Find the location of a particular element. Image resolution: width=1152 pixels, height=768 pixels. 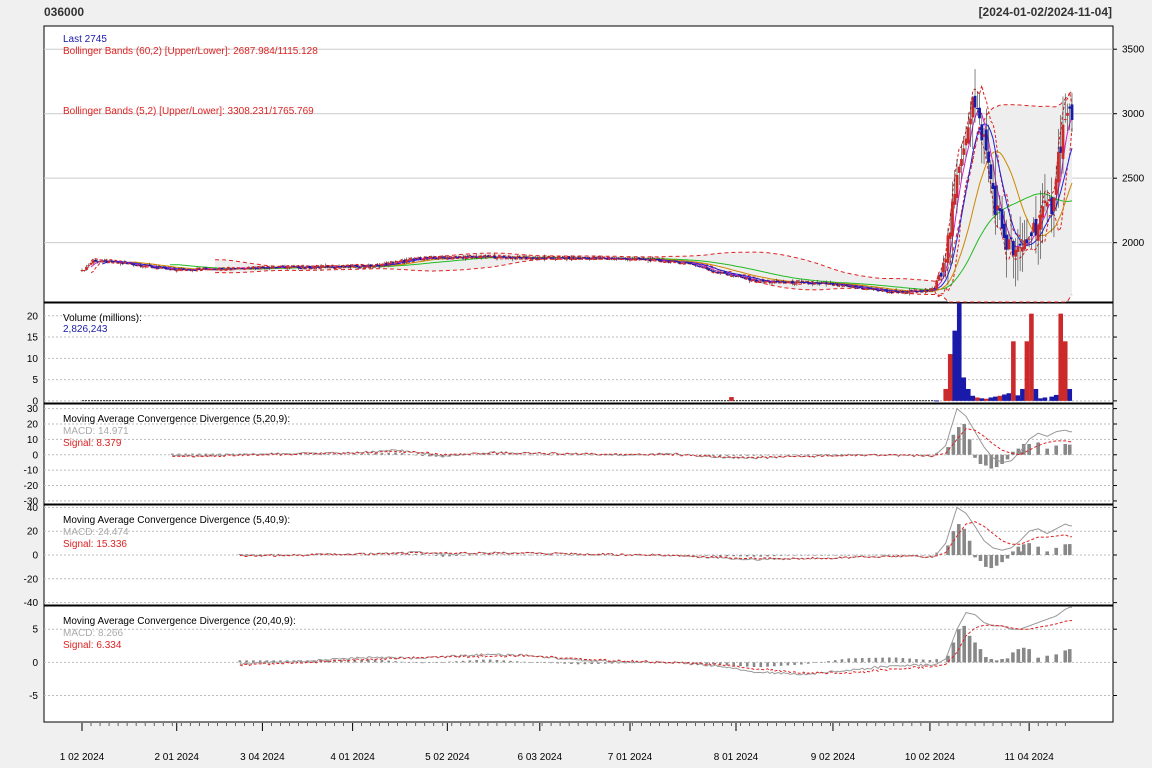

signal-line is located at coordinates (622, 443).